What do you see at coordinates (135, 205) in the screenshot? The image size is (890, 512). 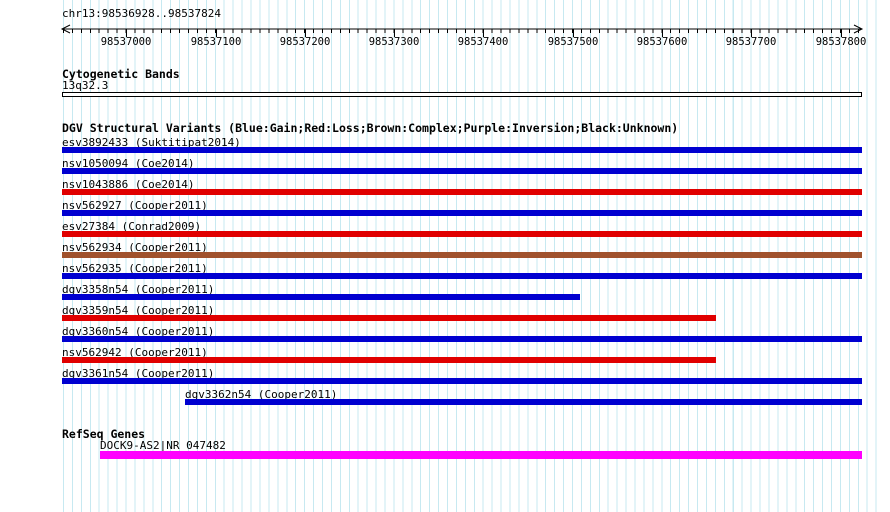 I see `variant-label: nsv562927 (Cooper2011)` at bounding box center [135, 205].